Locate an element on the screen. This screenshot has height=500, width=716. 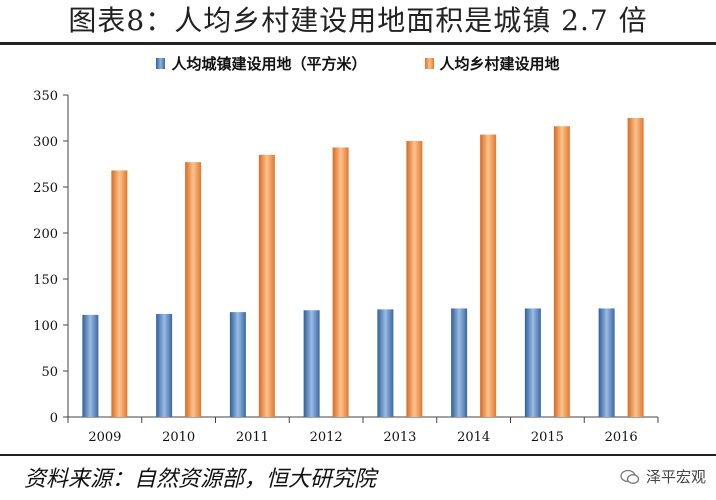
watermark: 泽平宏观 is located at coordinates (663, 476).